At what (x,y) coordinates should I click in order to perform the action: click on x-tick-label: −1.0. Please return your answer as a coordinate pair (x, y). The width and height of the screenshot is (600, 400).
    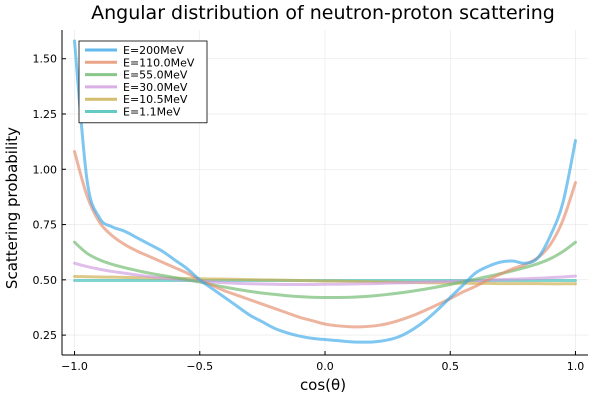
    Looking at the image, I should click on (74, 366).